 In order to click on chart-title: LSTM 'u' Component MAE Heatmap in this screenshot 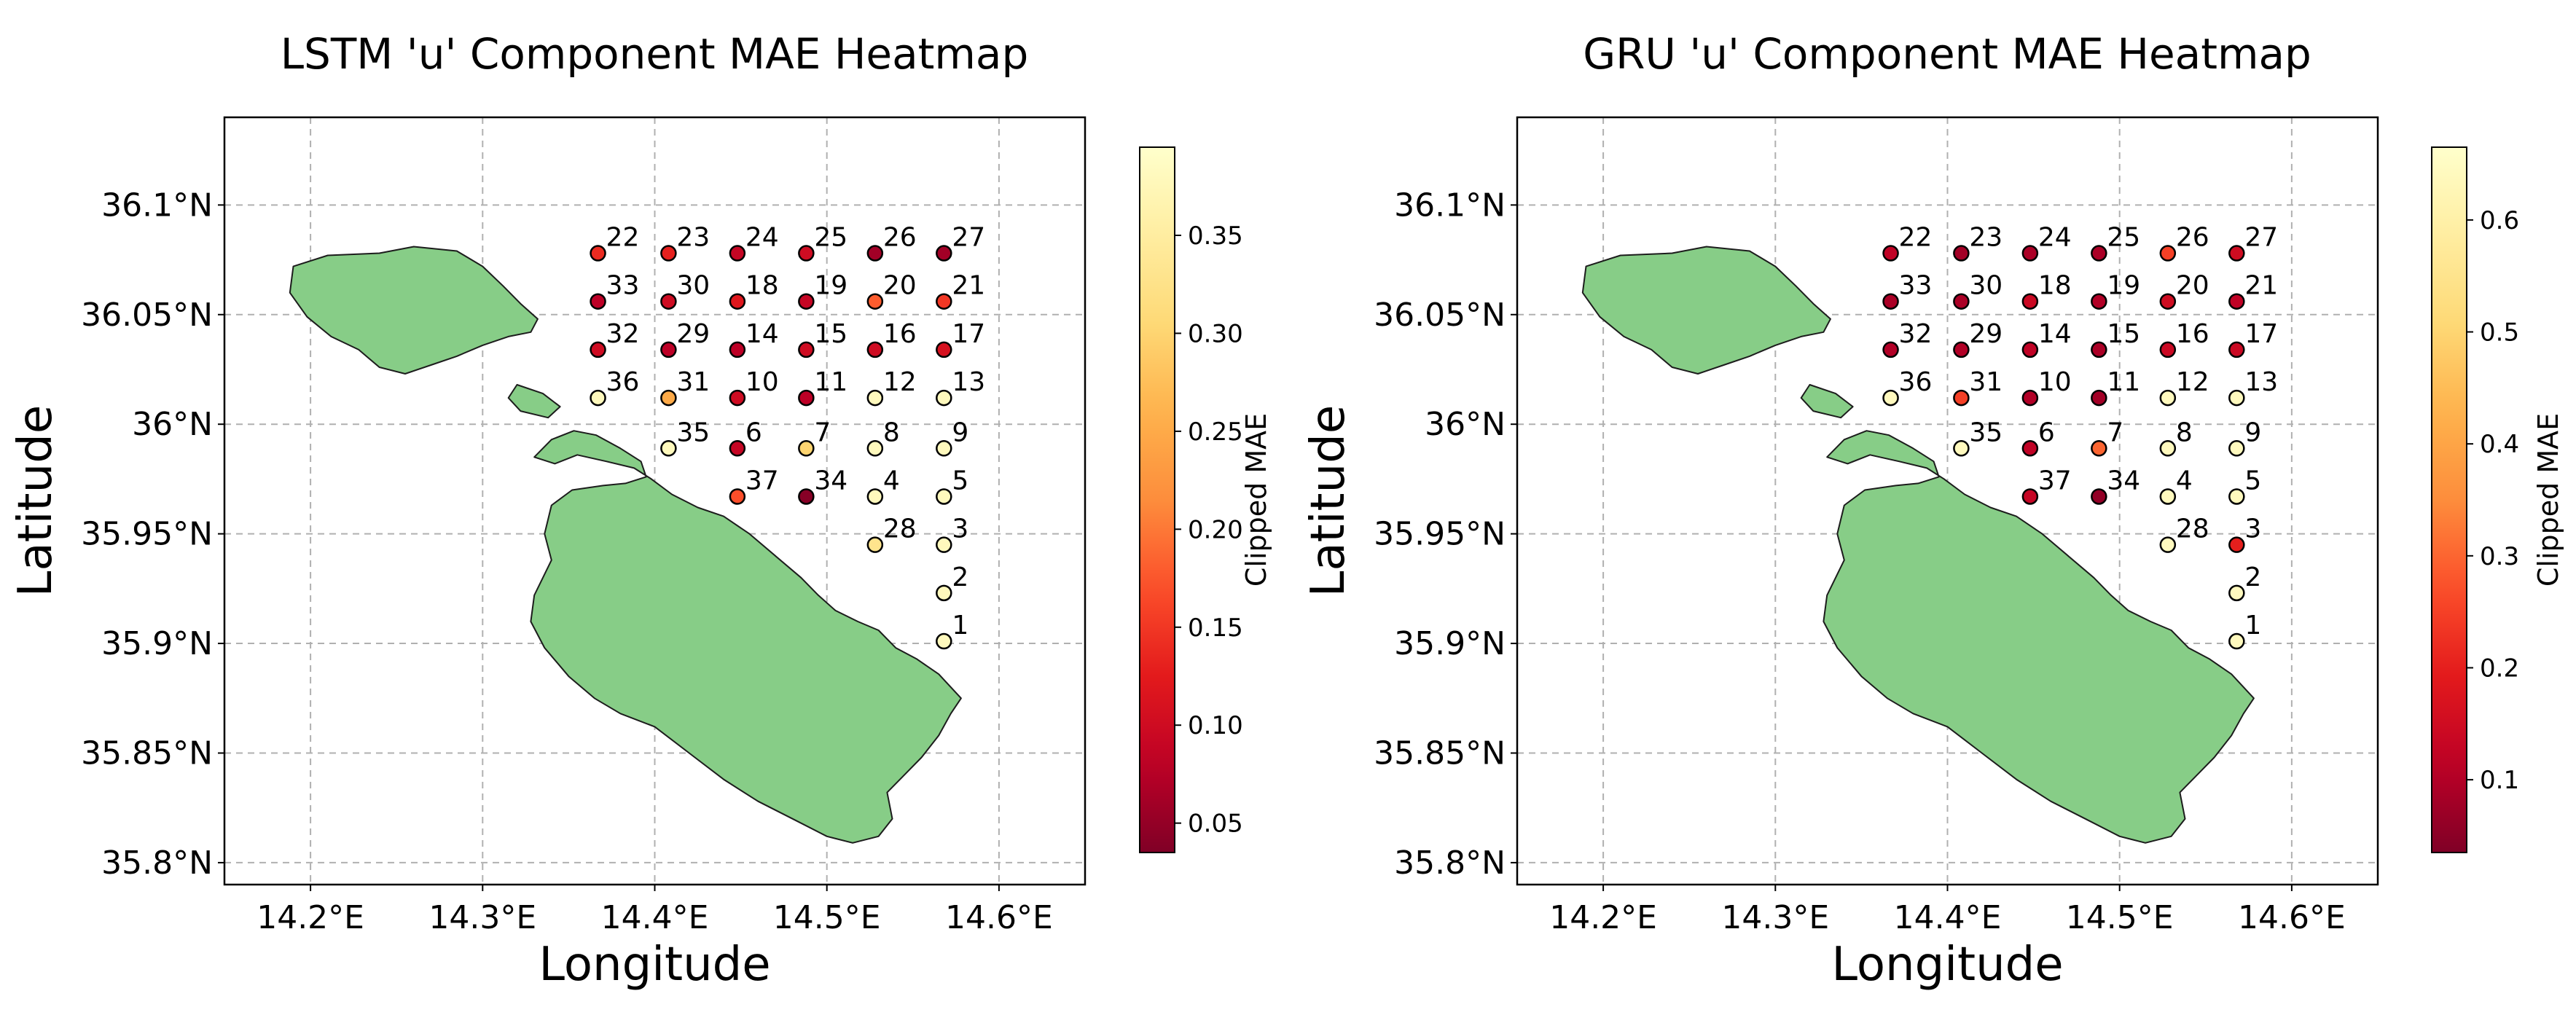, I will do `click(655, 54)`.